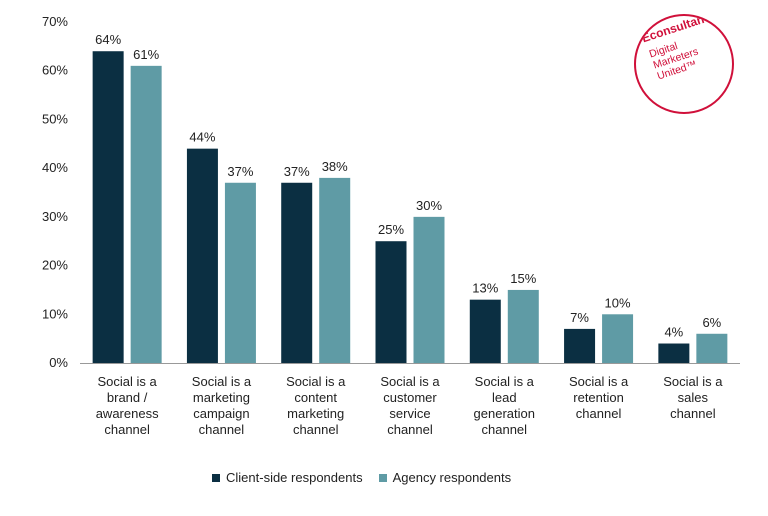 Image resolution: width=768 pixels, height=516 pixels. Describe the element at coordinates (382, 477) in the screenshot. I see `legend-swatch-agency` at that location.